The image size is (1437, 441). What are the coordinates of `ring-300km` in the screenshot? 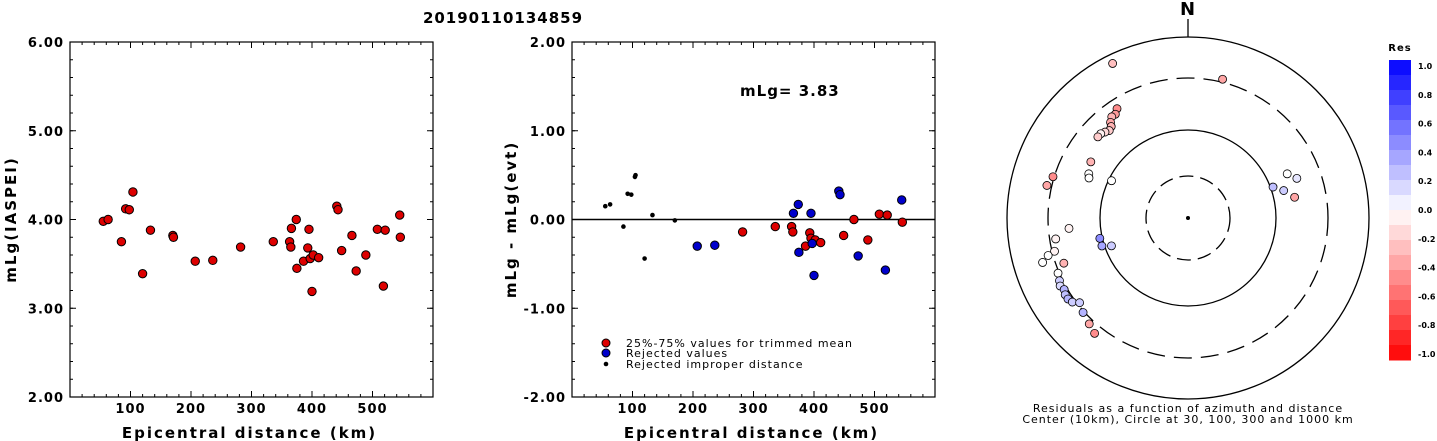 It's located at (1188, 218).